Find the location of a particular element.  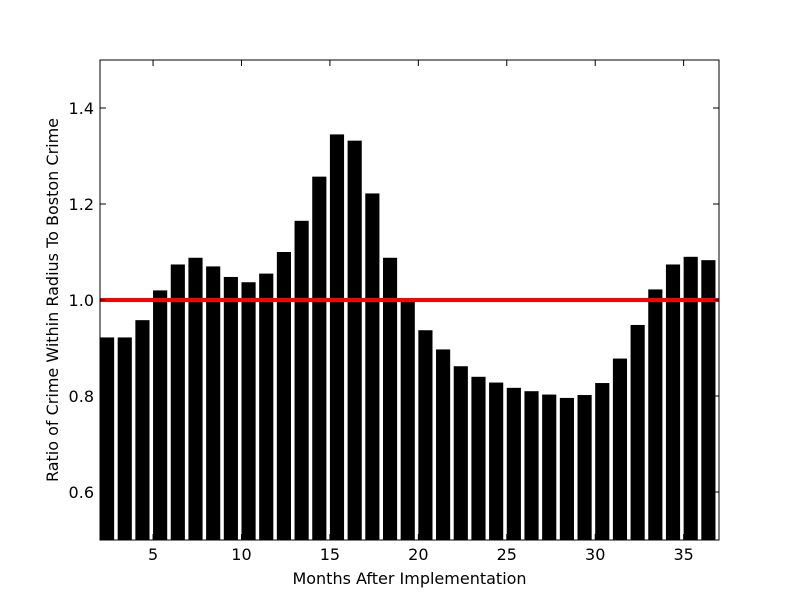

y-tick-label: 0.6 is located at coordinates (81, 492).